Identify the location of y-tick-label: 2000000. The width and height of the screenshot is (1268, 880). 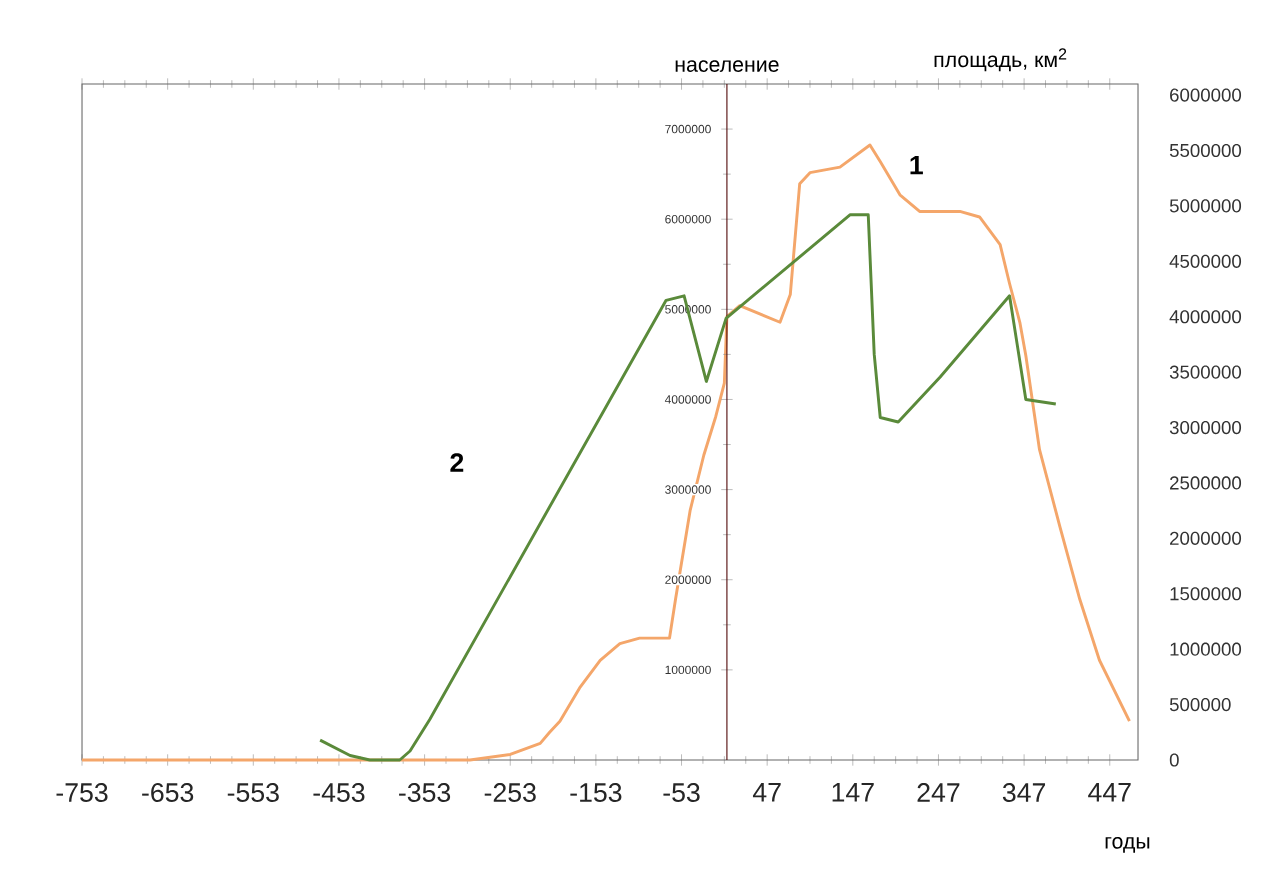
(1206, 538).